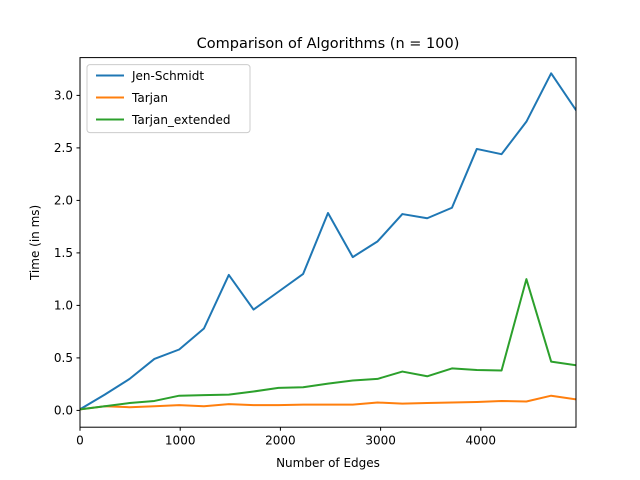  Describe the element at coordinates (181, 120) in the screenshot. I see `legend-label: Tarjan_extended` at that location.